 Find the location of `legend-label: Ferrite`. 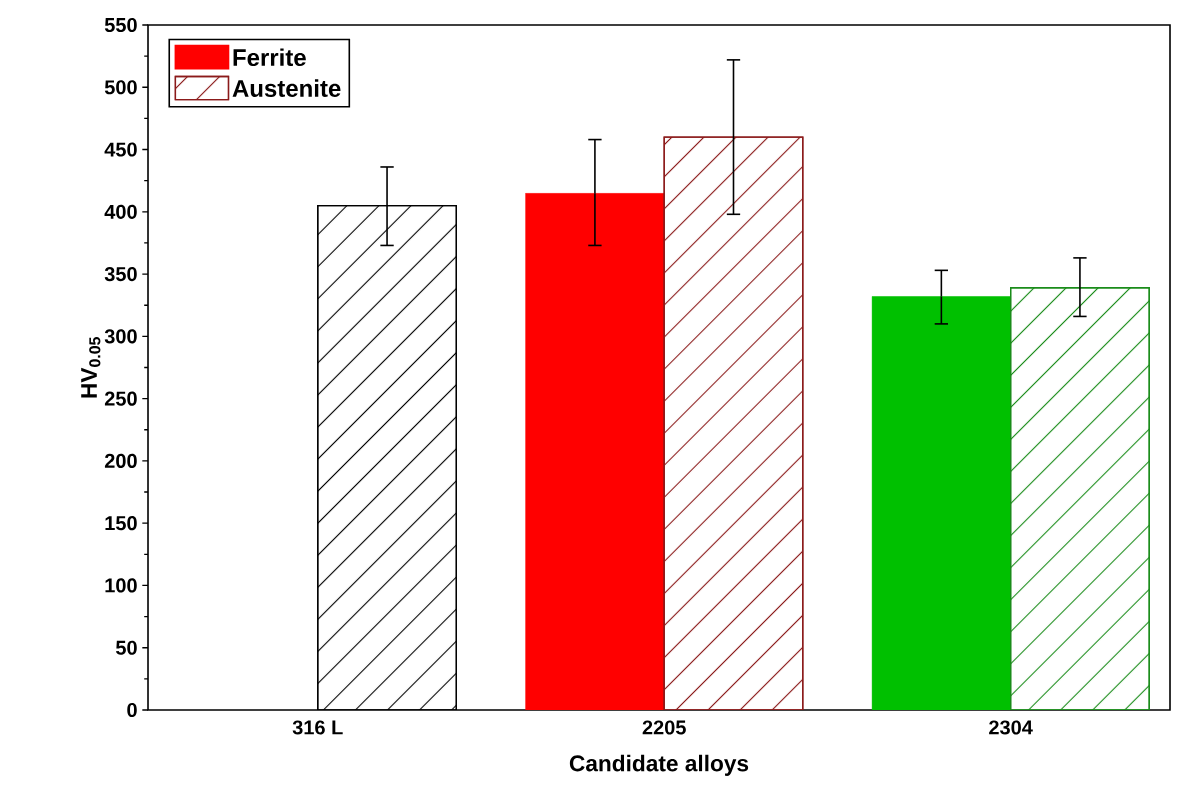

legend-label: Ferrite is located at coordinates (269, 57).